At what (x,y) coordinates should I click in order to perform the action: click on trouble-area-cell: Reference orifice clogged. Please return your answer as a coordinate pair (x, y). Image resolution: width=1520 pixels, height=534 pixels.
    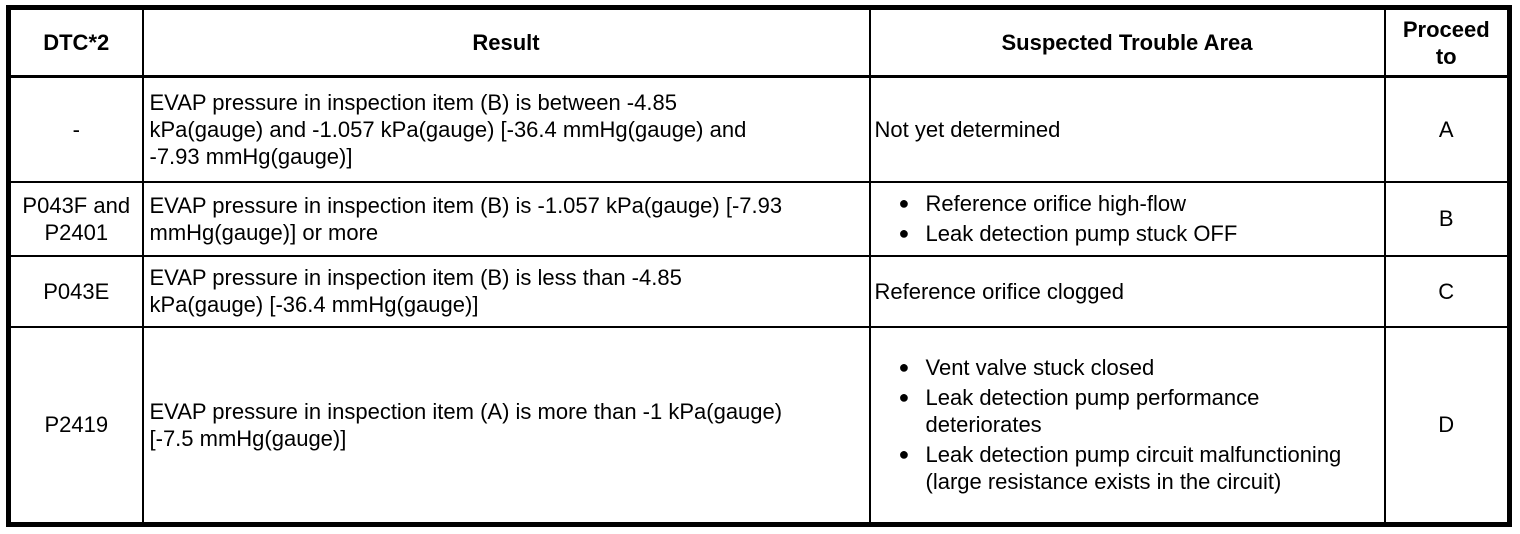
    Looking at the image, I should click on (1127, 291).